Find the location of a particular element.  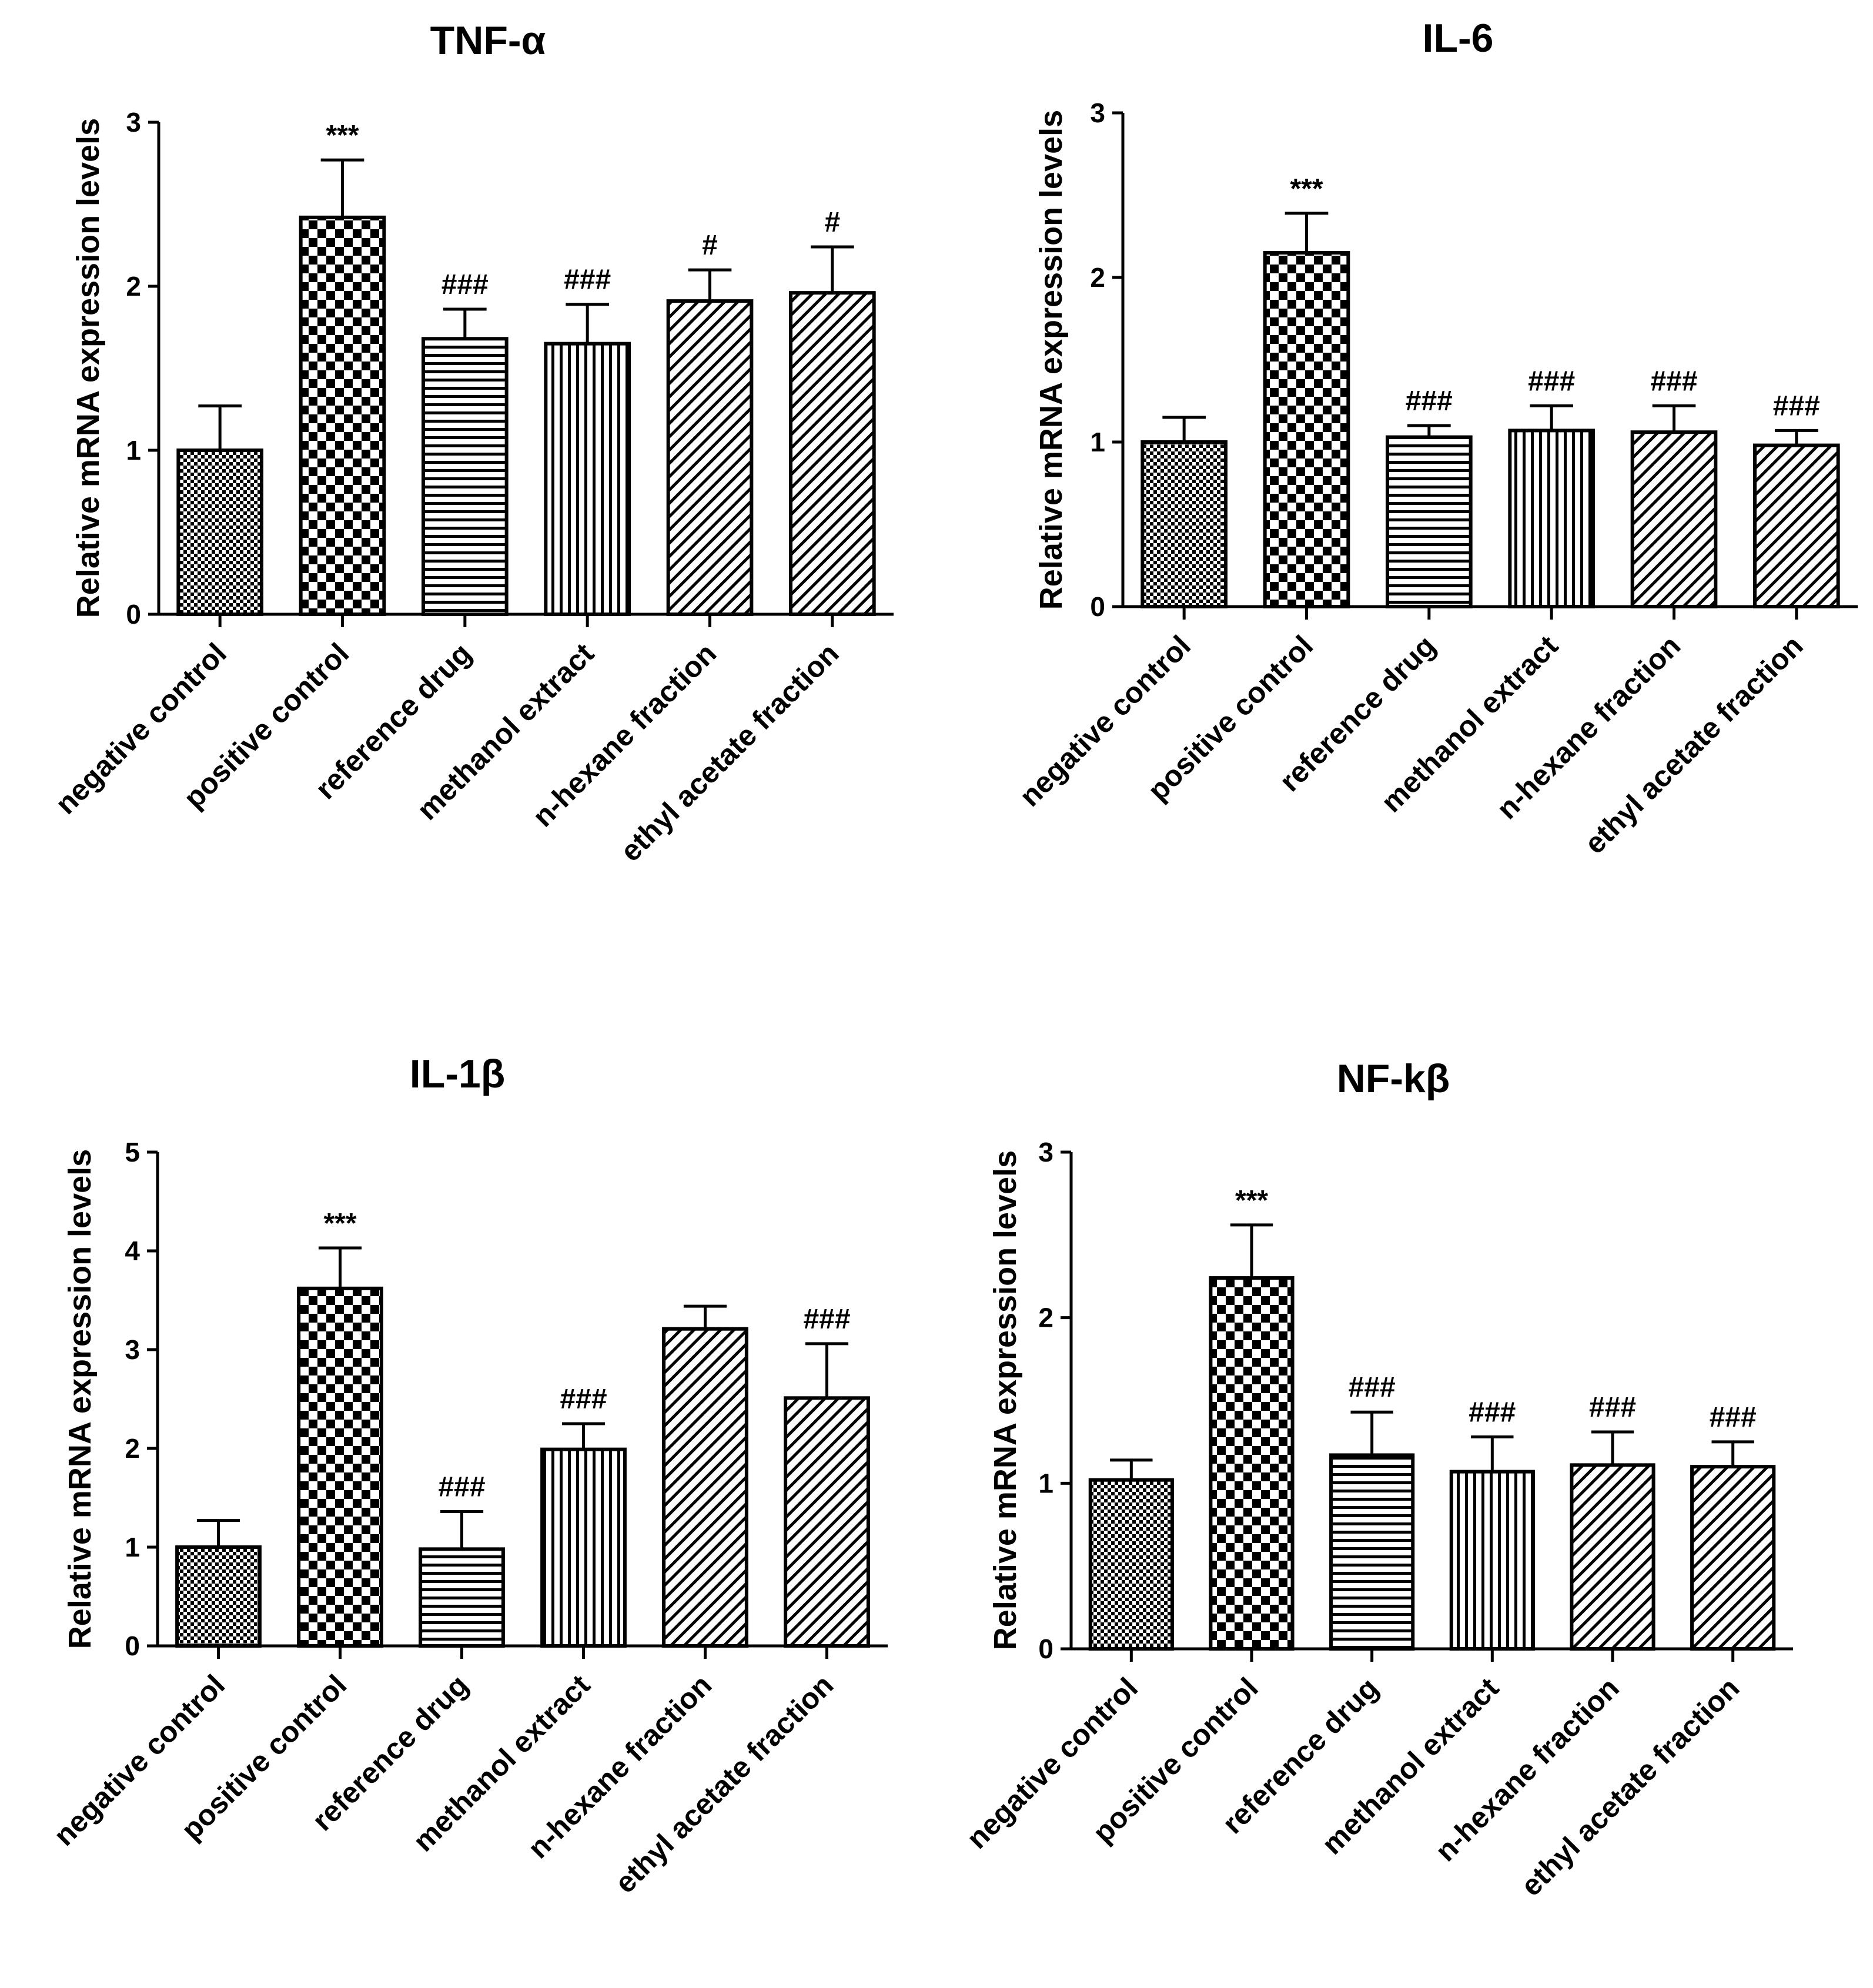

chart-title: TNF-α is located at coordinates (488, 40).